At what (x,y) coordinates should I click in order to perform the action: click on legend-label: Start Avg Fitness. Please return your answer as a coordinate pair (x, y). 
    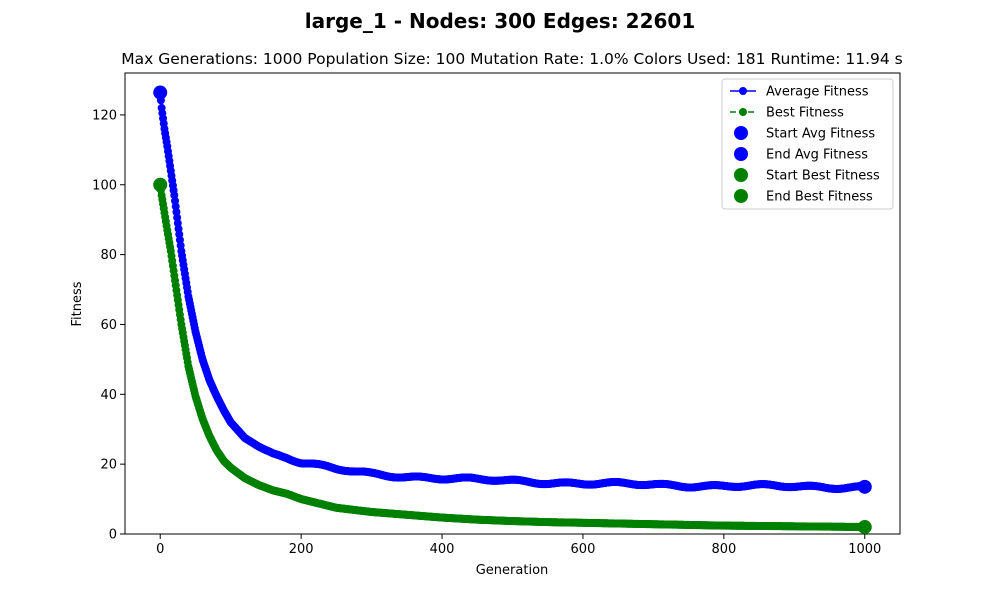
    Looking at the image, I should click on (820, 134).